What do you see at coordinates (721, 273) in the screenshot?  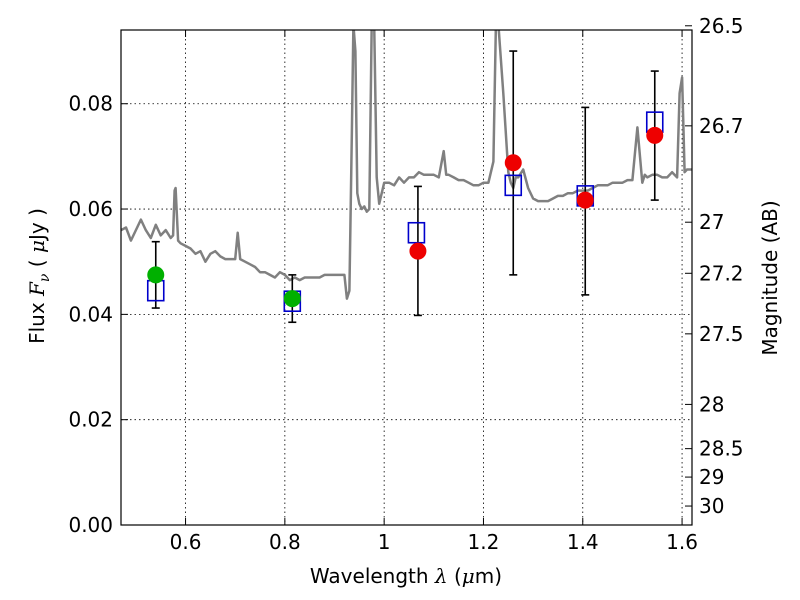 I see `mag-tick-label: 27.2` at bounding box center [721, 273].